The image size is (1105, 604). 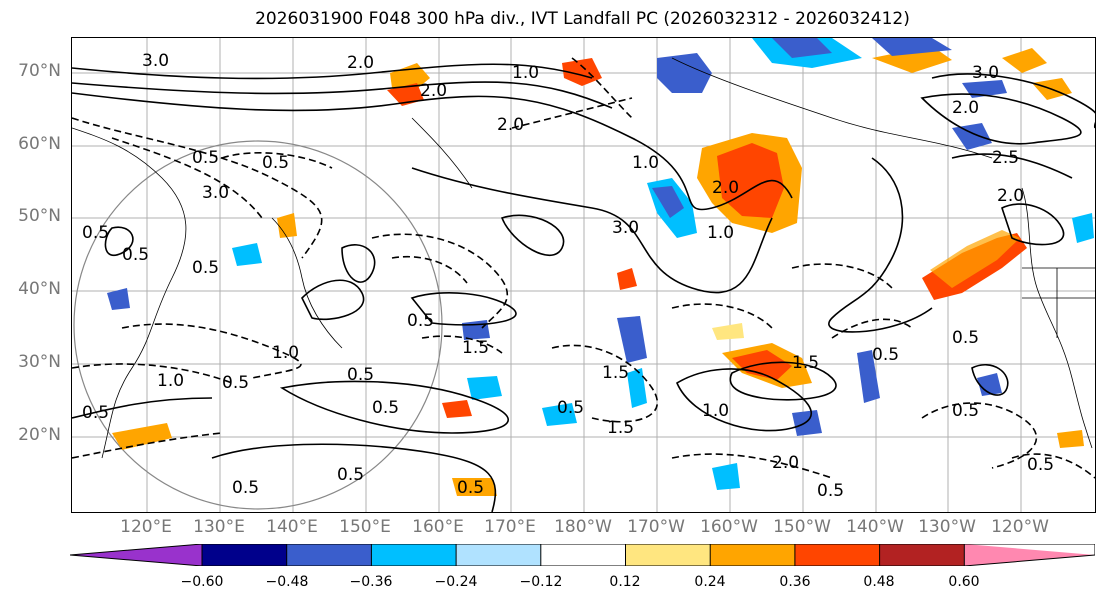 I want to click on colorbar-tick-label: −0.48, so click(x=287, y=582).